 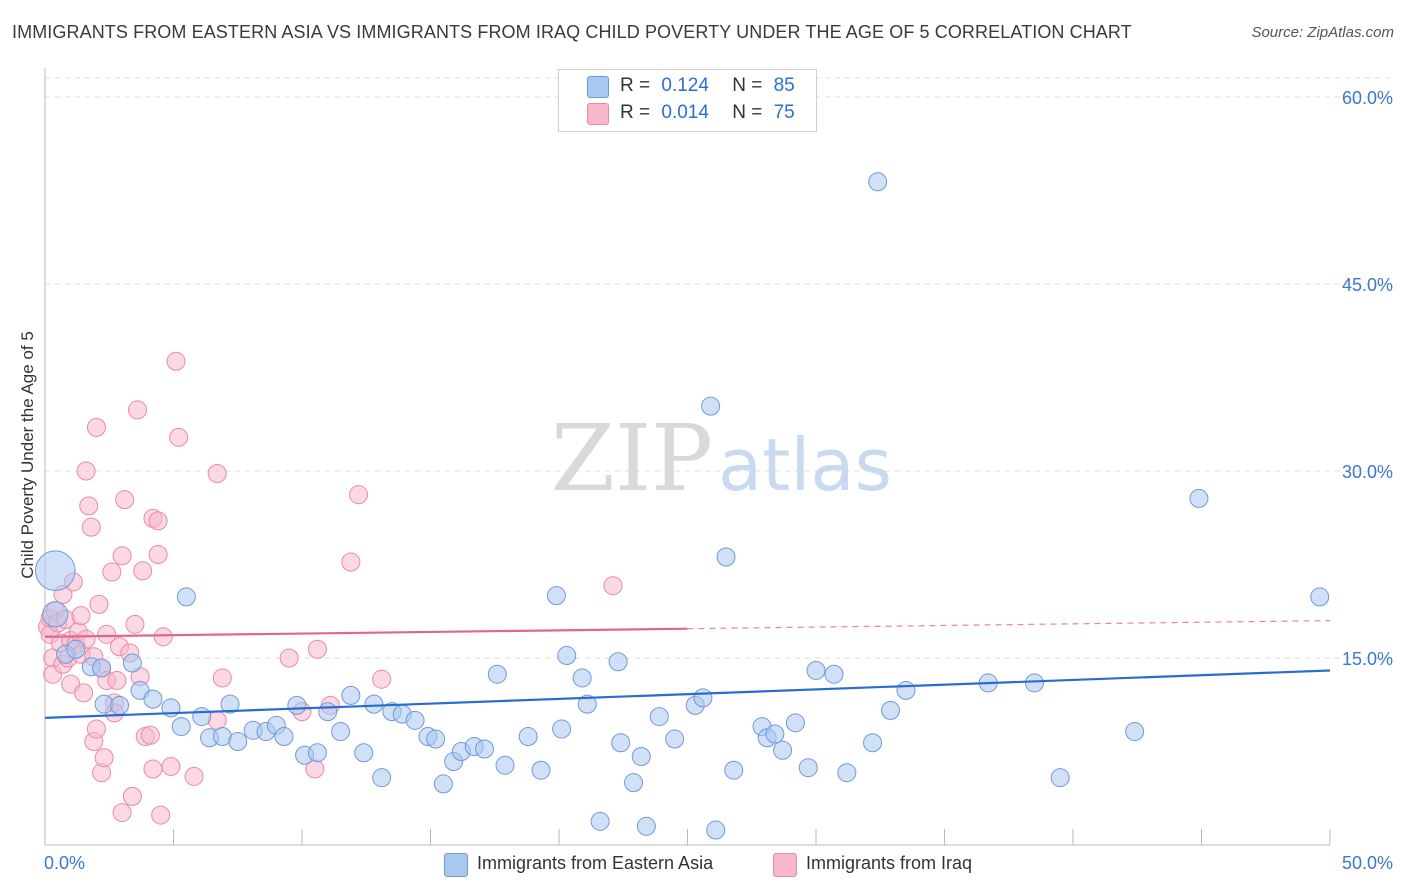 I want to click on y-tick-label: 30.0%, so click(x=1367, y=472).